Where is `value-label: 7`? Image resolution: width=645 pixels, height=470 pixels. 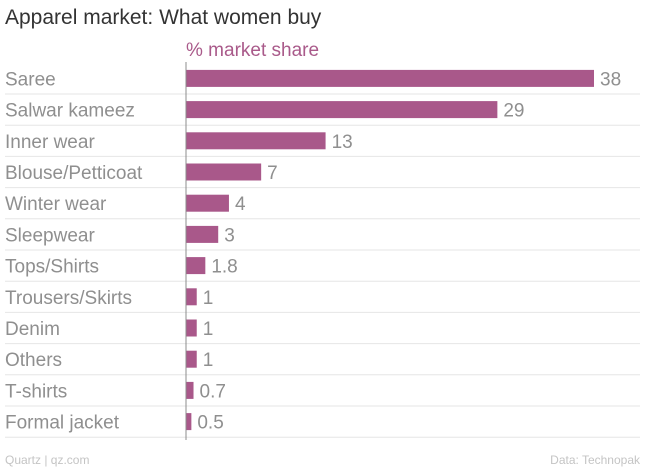 value-label: 7 is located at coordinates (272, 173).